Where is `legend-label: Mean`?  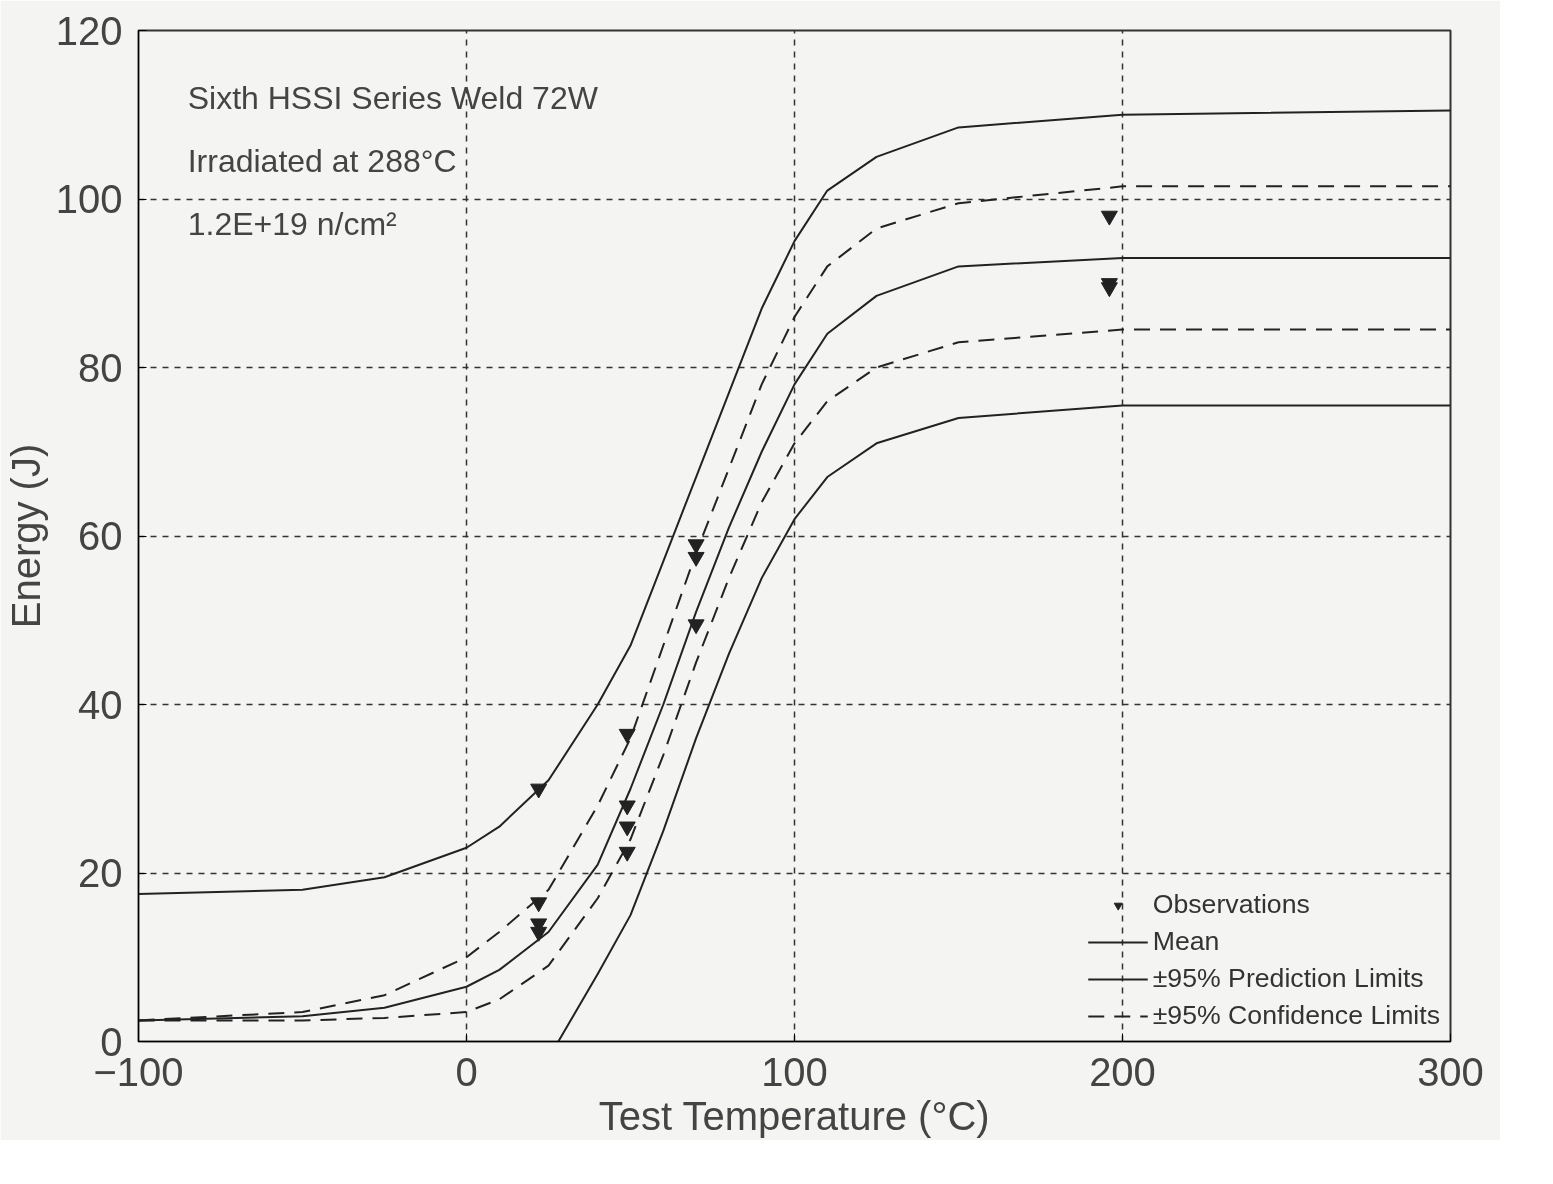 legend-label: Mean is located at coordinates (1186, 941).